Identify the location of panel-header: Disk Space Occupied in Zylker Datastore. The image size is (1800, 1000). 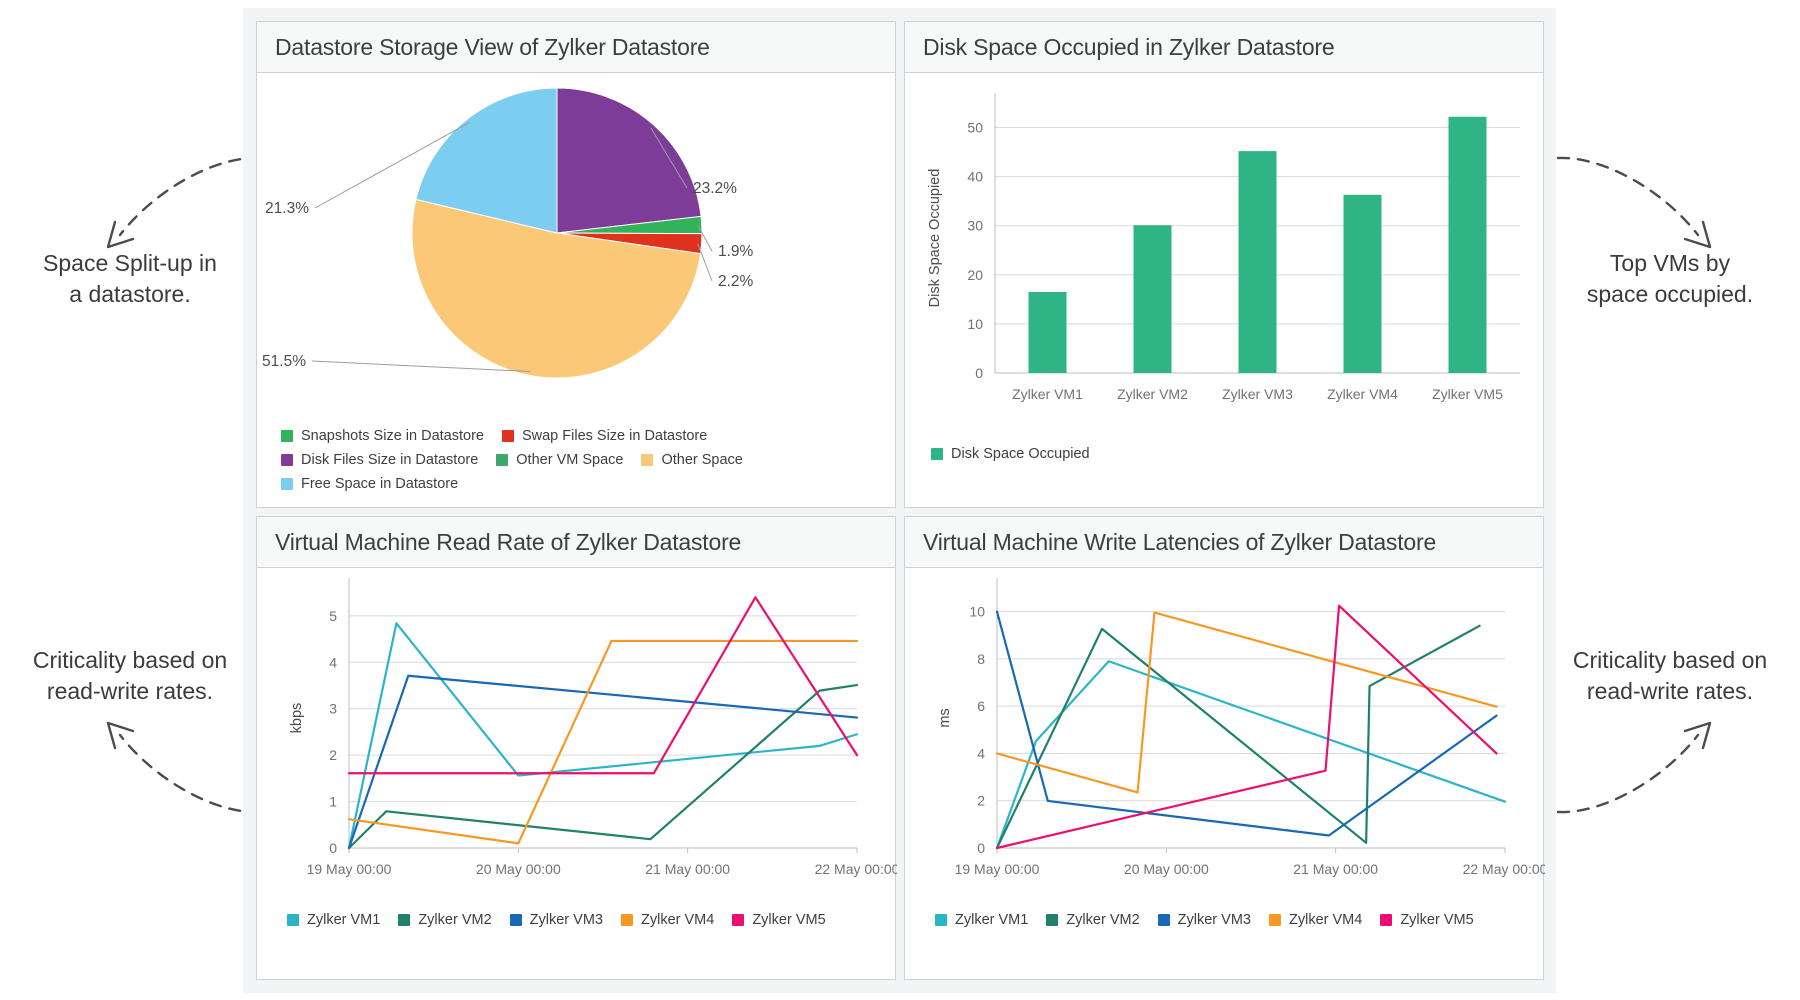
(1224, 47).